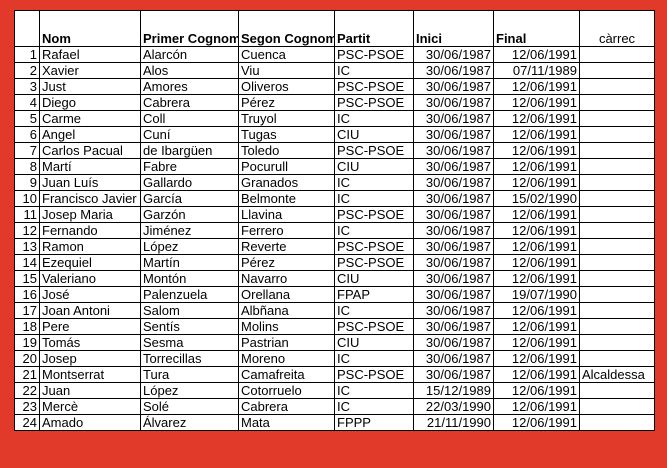 This screenshot has width=667, height=468. I want to click on cell-primer-cognom: Garzón, so click(189, 214).